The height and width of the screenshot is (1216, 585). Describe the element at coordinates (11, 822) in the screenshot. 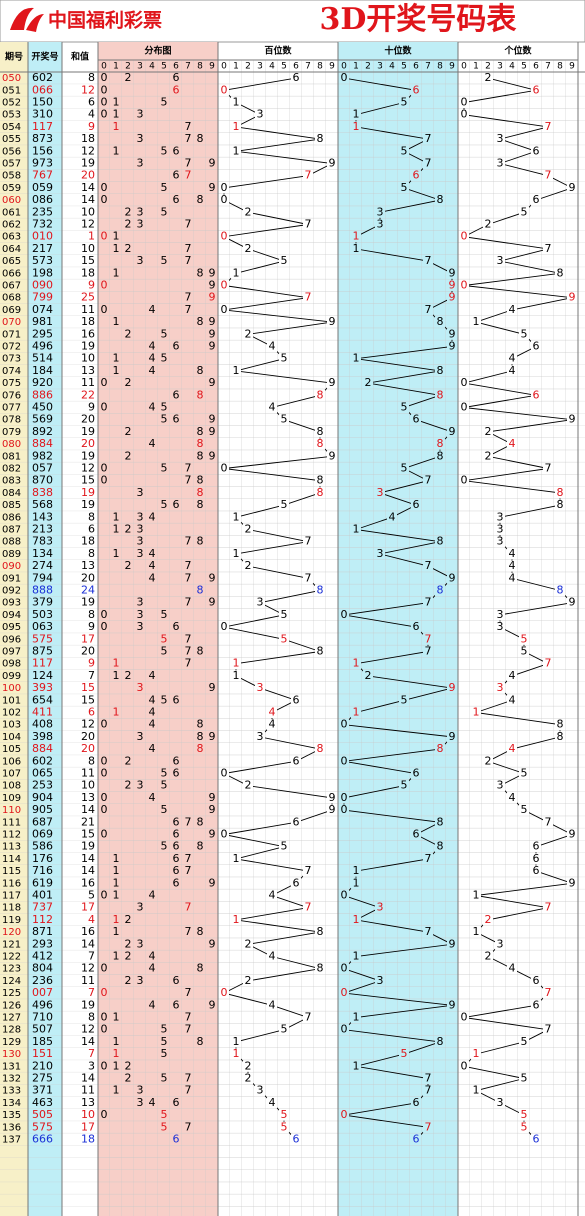

I see `period: 111` at that location.